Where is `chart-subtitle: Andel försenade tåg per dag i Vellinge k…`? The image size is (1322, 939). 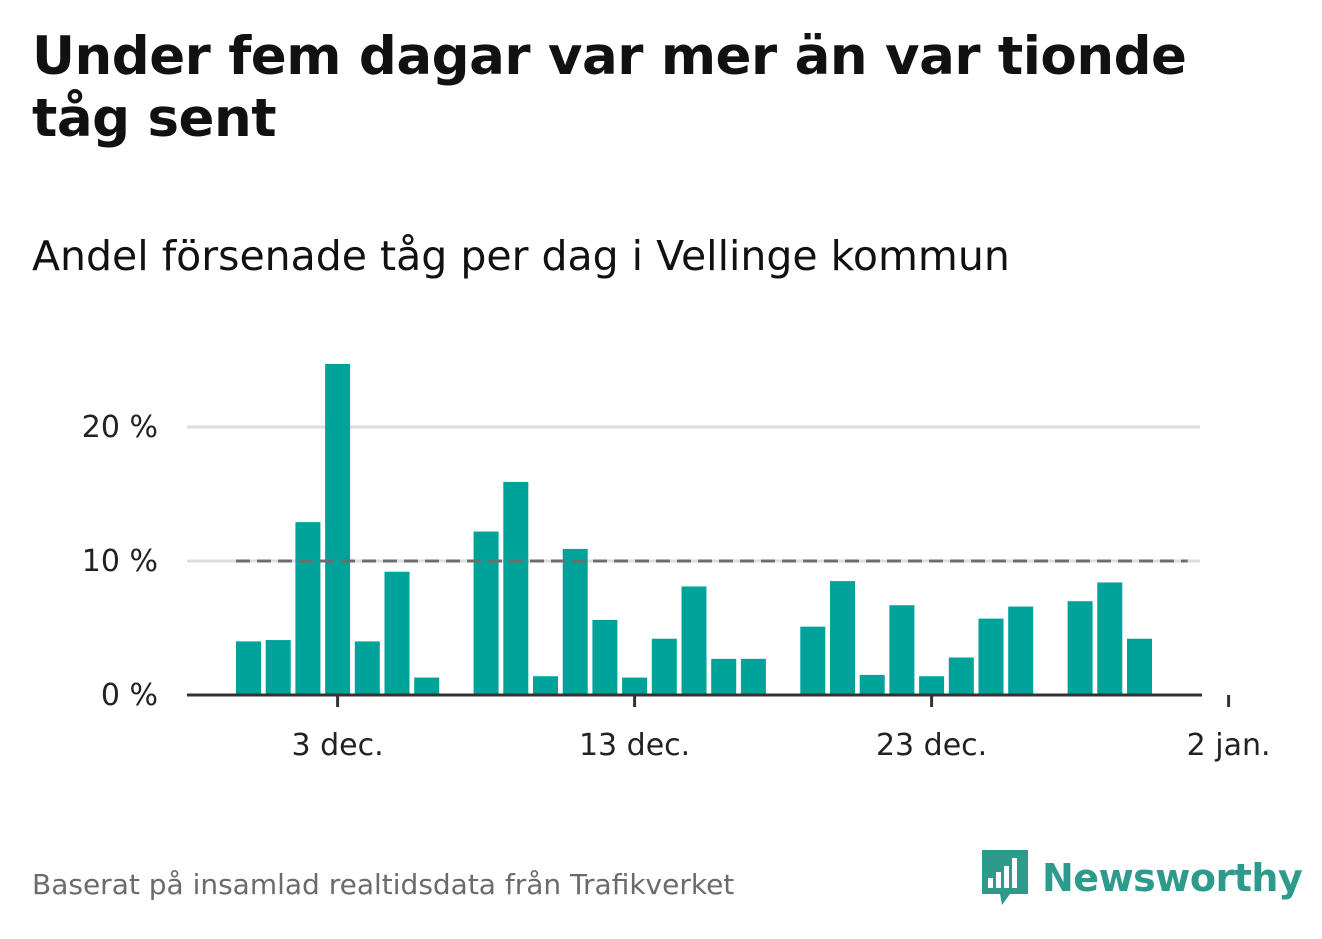
chart-subtitle: Andel försenade tåg per dag i Vellinge k… is located at coordinates (521, 256).